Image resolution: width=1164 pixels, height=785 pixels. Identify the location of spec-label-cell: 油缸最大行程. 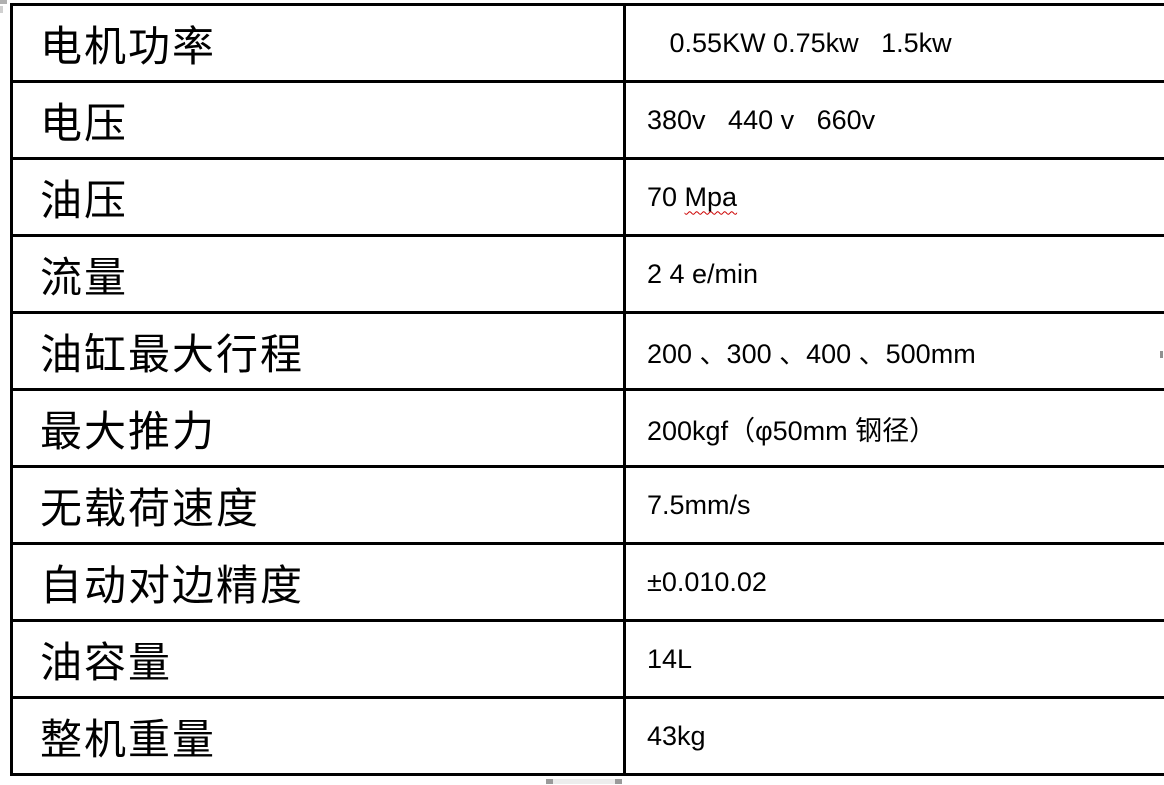
(318, 351).